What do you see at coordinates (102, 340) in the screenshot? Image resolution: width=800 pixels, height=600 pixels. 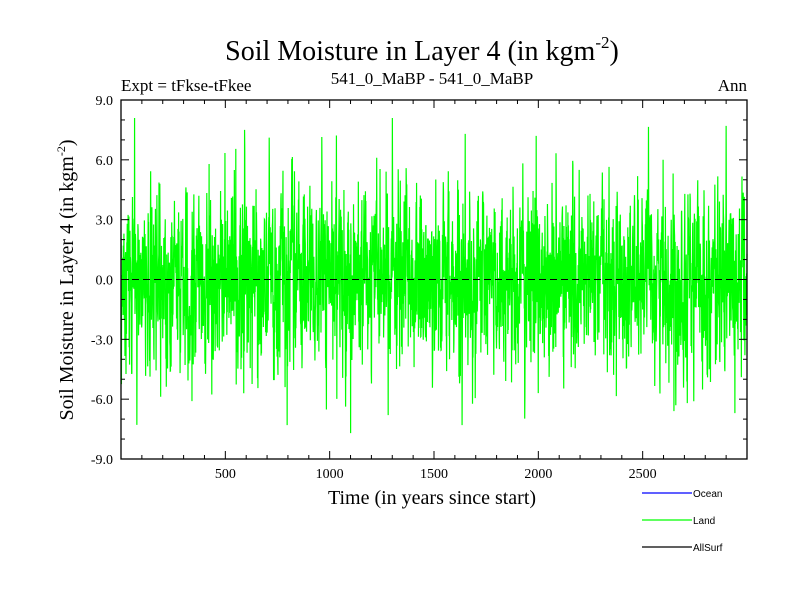 I see `y-tick-label: -3.0` at bounding box center [102, 340].